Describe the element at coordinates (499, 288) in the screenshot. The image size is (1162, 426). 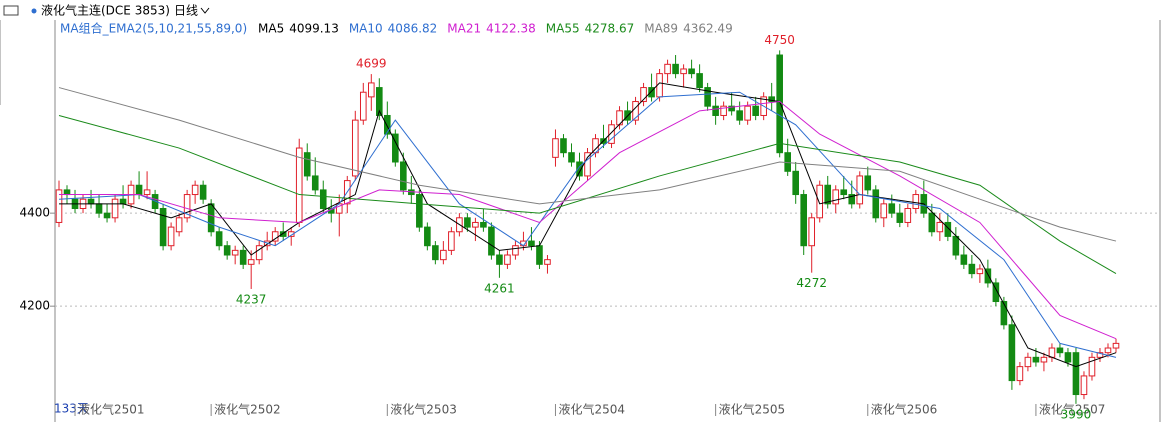
I see `price-annotation: 4261` at that location.